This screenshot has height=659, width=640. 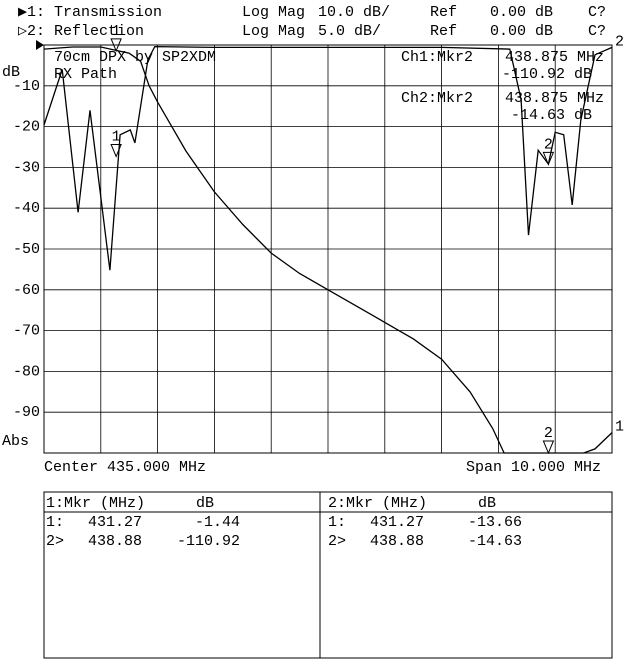 What do you see at coordinates (547, 74) in the screenshot?
I see `readout-value: -110.92 dB` at bounding box center [547, 74].